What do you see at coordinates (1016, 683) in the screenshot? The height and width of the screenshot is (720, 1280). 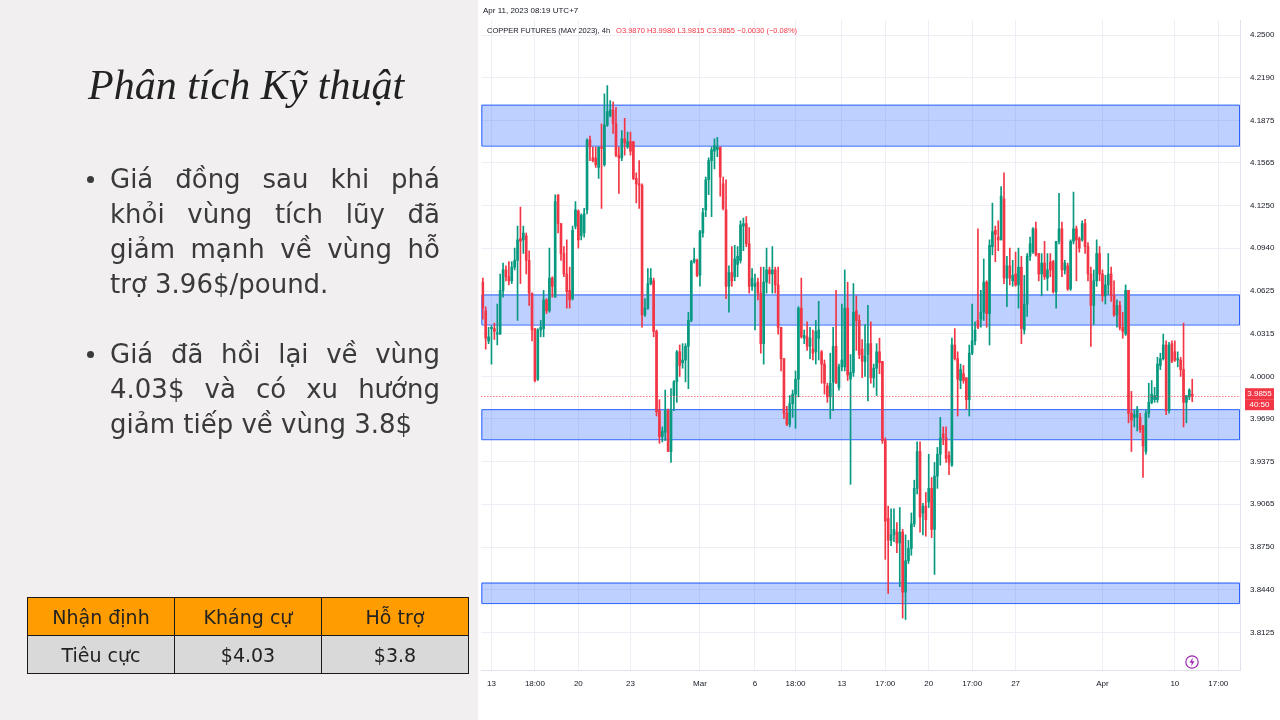 I see `x-tick-label: 27` at bounding box center [1016, 683].